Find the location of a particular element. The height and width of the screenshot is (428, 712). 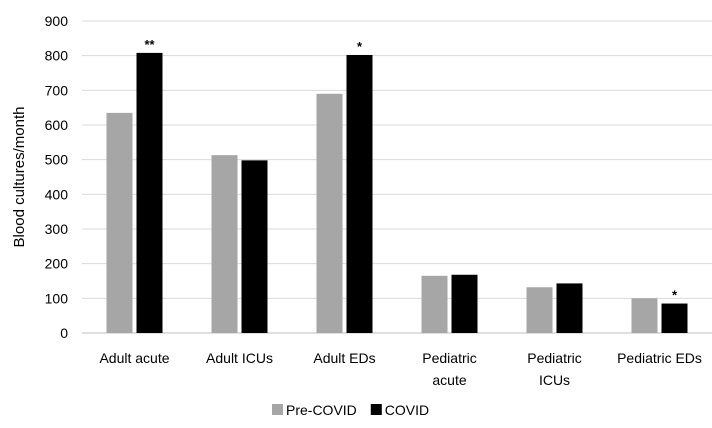

x-category-label: acute is located at coordinates (449, 380).